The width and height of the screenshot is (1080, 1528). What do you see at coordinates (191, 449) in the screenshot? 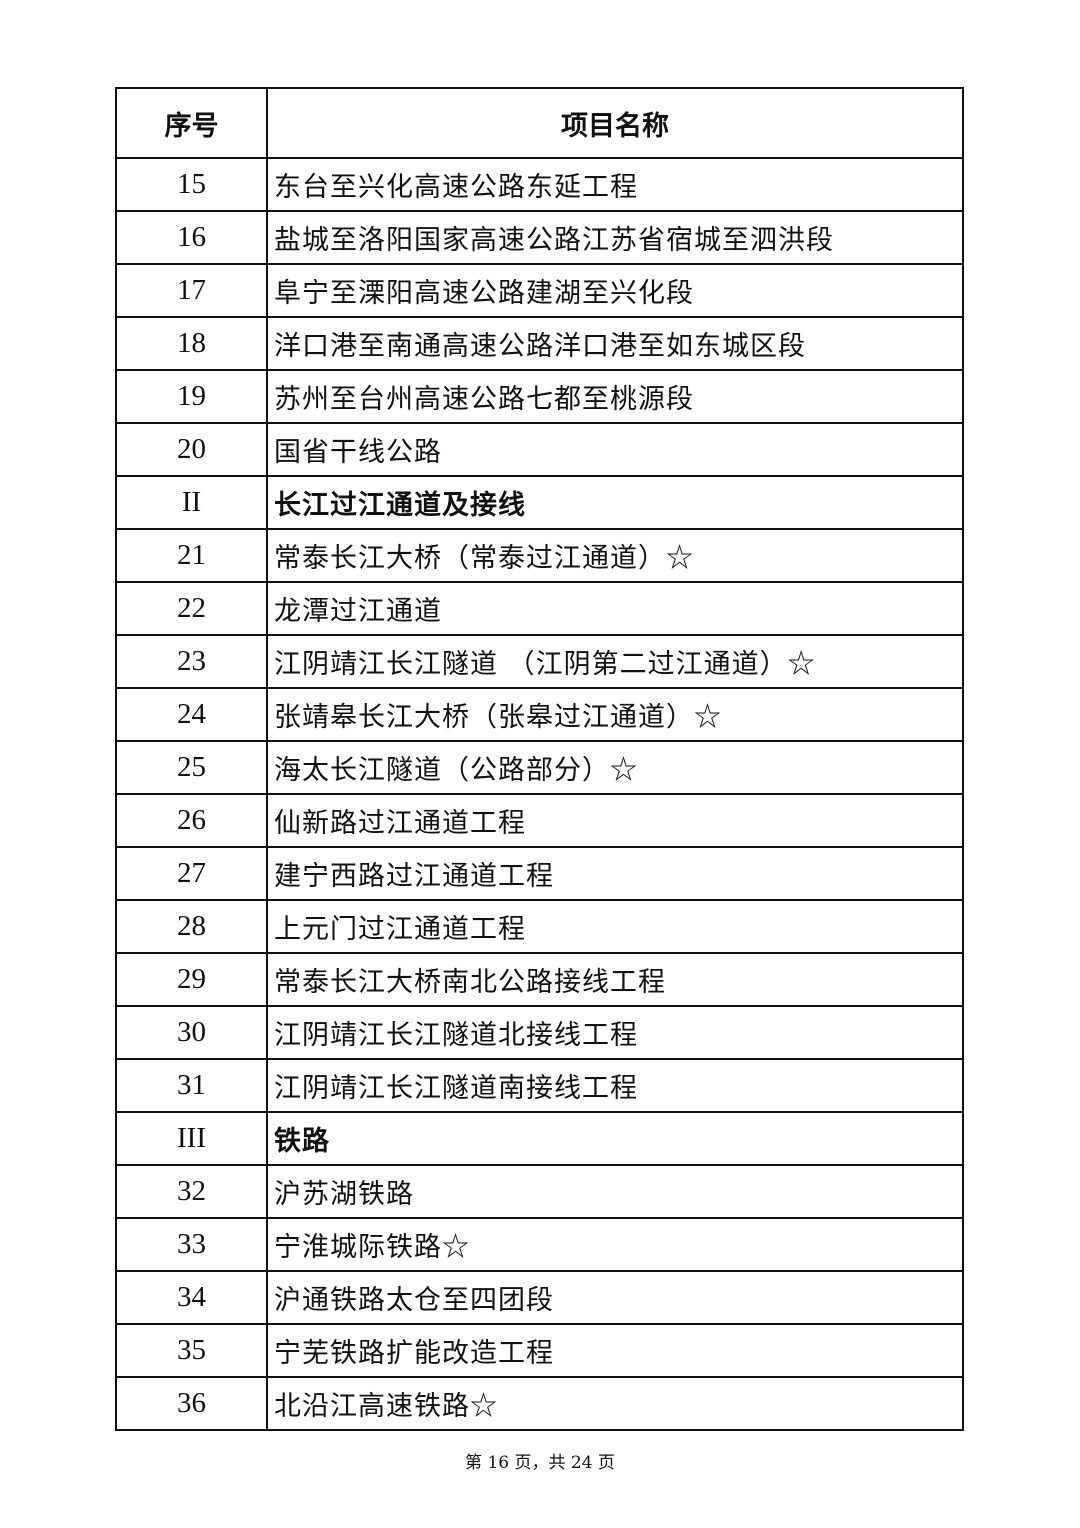
I see `serial-number-cell: 20` at bounding box center [191, 449].